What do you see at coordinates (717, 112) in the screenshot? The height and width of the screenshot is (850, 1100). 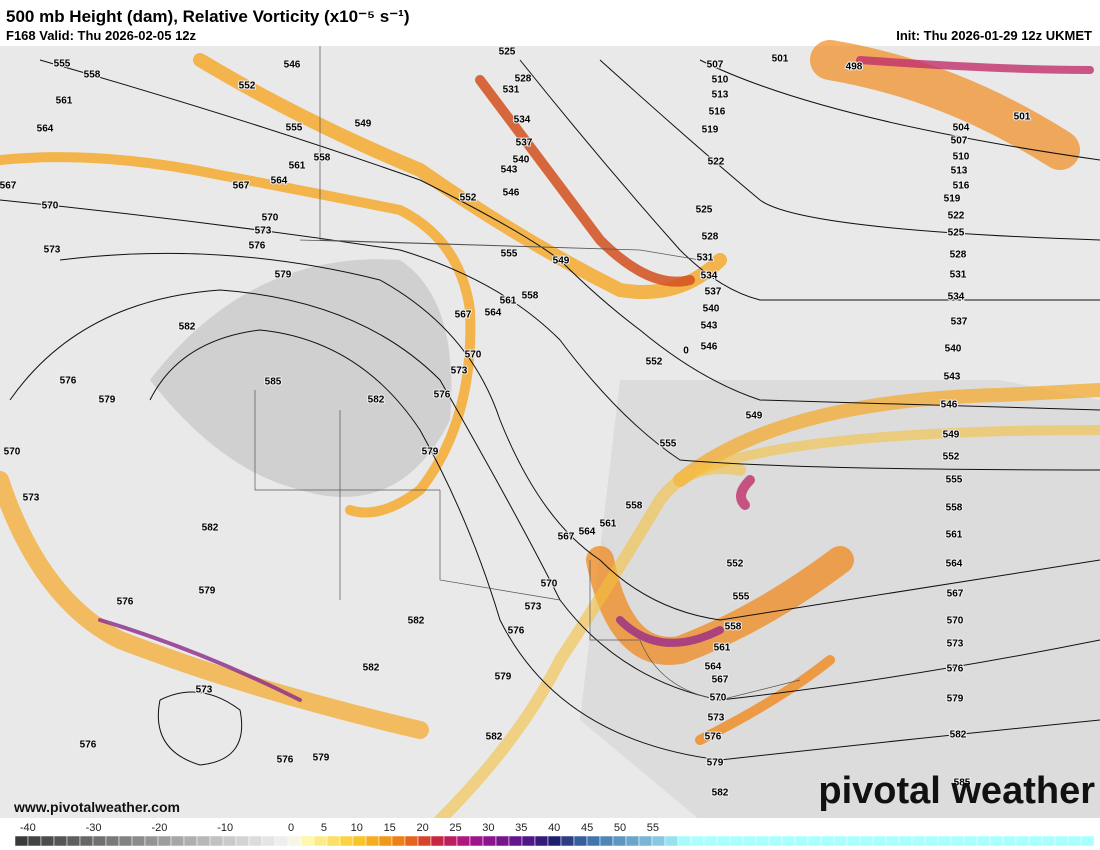 I see `contour-label: 516` at bounding box center [717, 112].